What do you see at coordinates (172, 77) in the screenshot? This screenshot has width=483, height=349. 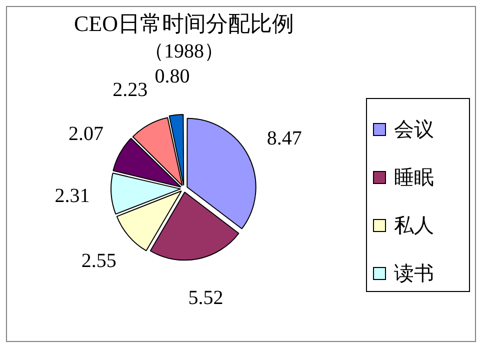 I see `data-label: 0.80` at bounding box center [172, 77].